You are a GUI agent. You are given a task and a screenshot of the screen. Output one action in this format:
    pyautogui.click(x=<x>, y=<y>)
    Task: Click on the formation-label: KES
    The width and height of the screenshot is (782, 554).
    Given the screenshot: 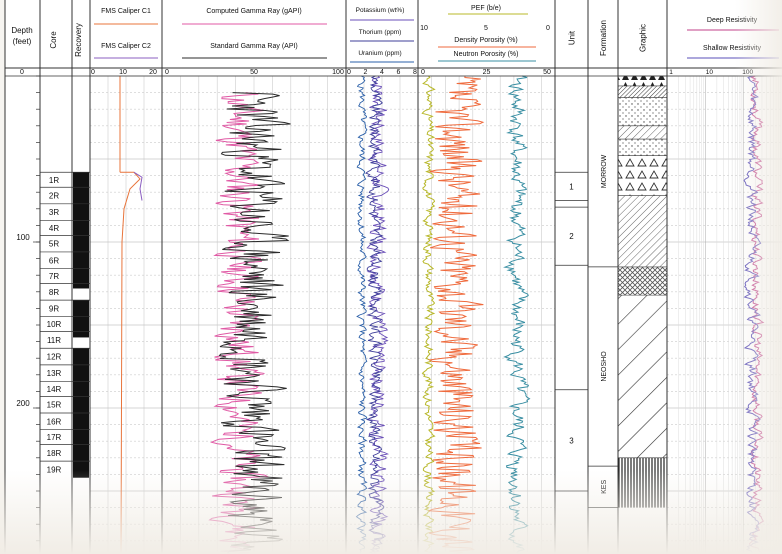 What is the action you would take?
    pyautogui.click(x=604, y=487)
    